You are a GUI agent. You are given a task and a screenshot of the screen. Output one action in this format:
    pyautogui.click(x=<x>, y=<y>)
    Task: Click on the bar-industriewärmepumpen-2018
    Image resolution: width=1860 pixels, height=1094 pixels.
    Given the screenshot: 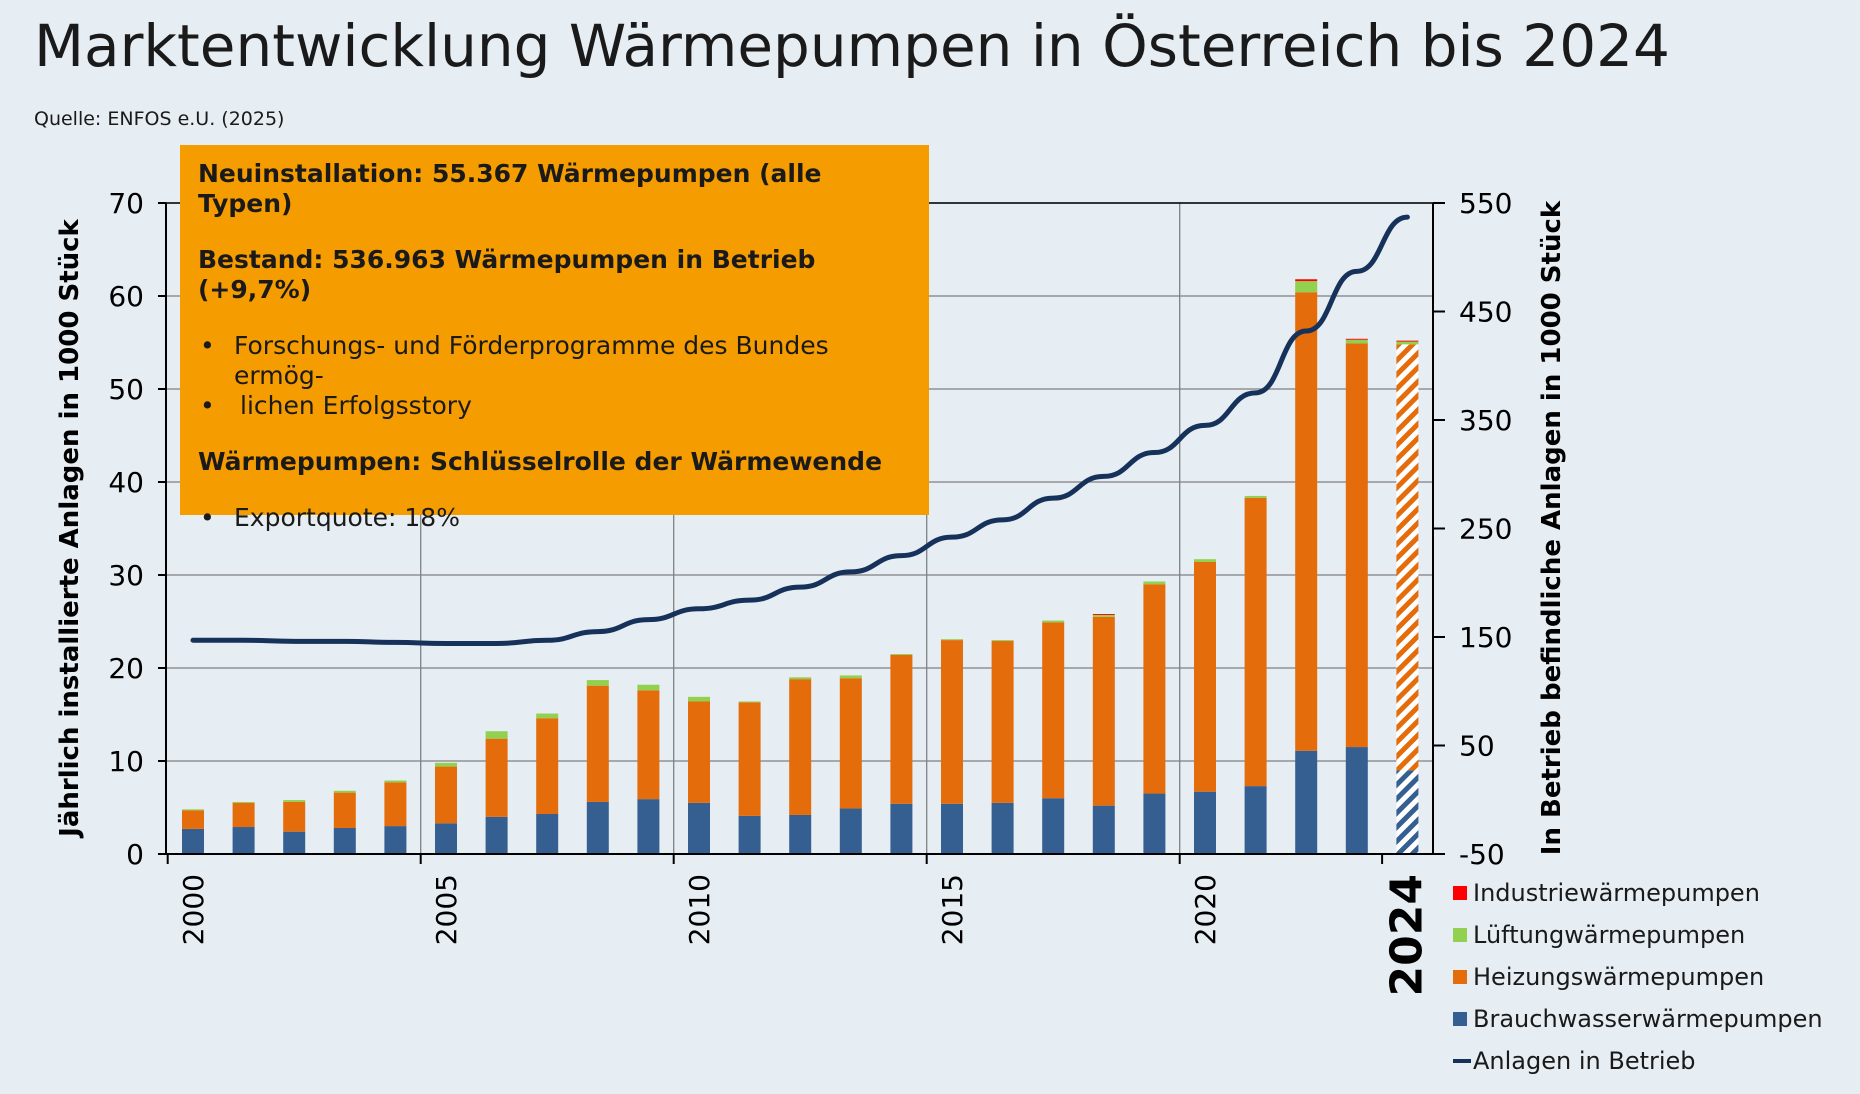 What is the action you would take?
    pyautogui.click(x=1103, y=614)
    